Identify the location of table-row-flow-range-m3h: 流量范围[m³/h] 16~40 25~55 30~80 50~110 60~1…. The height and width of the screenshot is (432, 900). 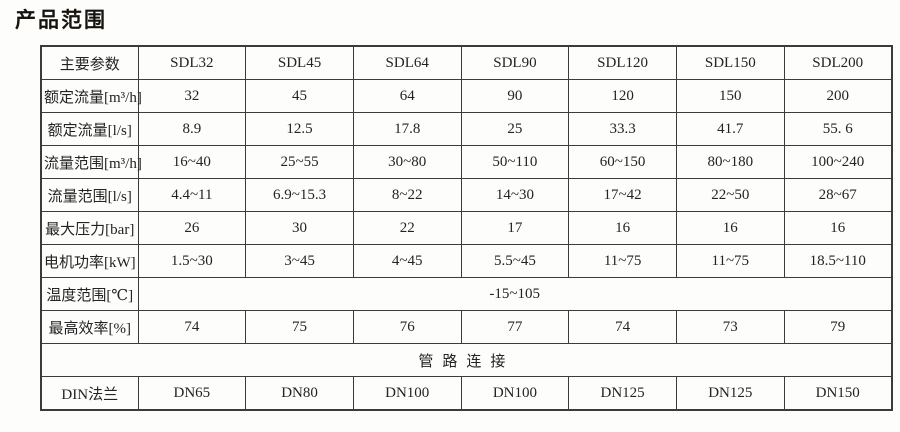
(466, 162).